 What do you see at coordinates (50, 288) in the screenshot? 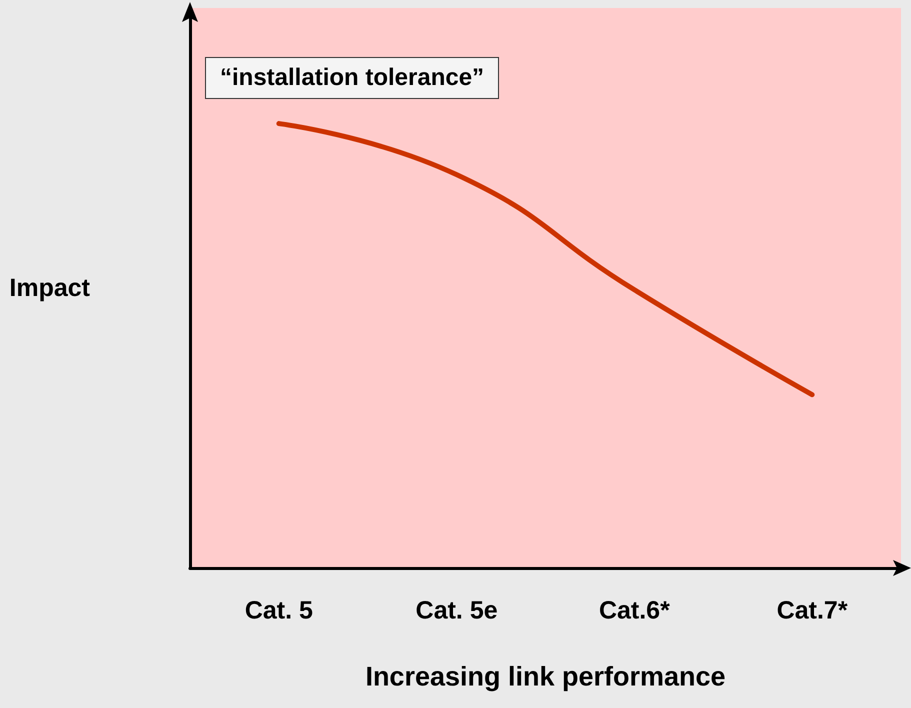
I see `y-axis-title: Impact` at bounding box center [50, 288].